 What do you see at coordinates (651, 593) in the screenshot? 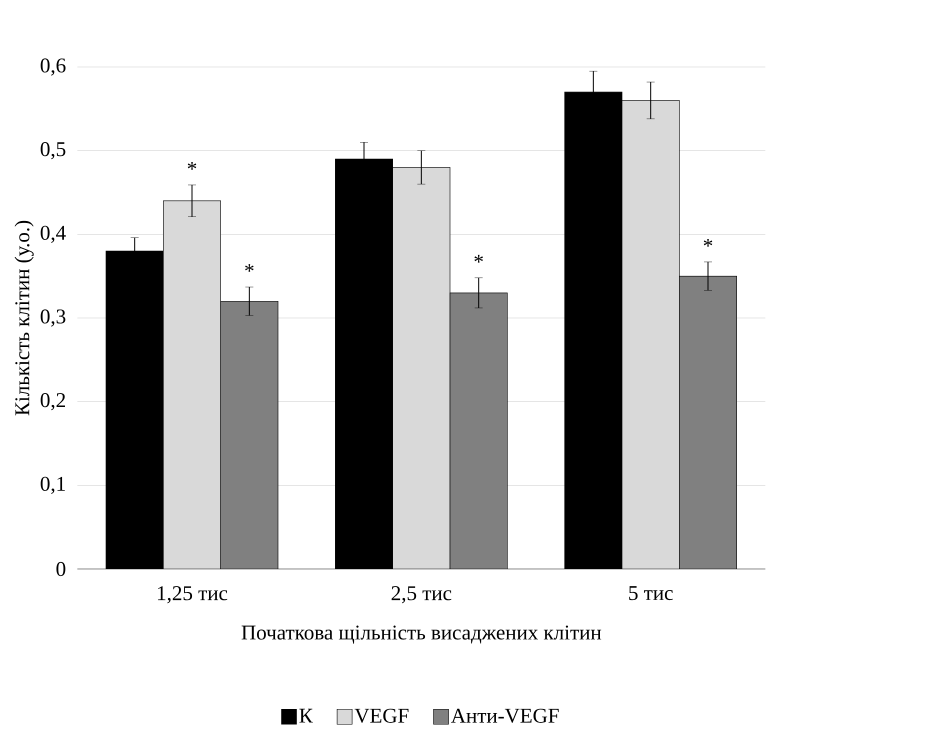
I see `x-tick-label: 5 тис` at bounding box center [651, 593].